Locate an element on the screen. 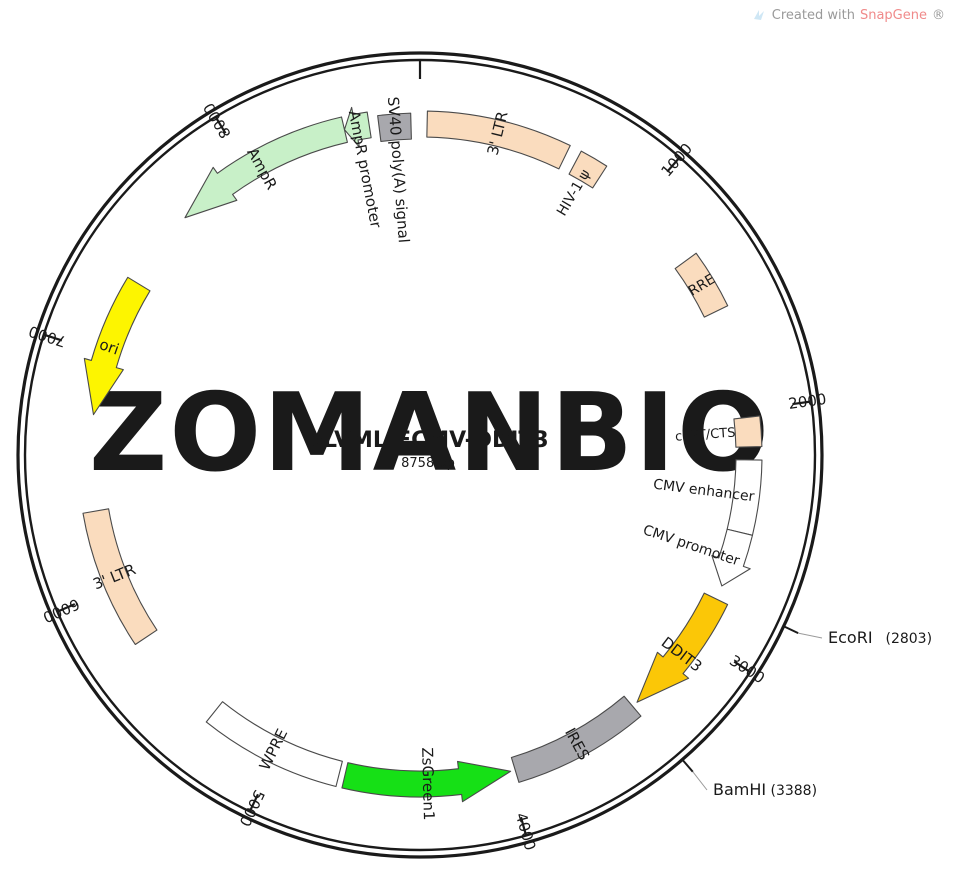  feature-cmv-promoter: CMV promoter is located at coordinates (697, 554).